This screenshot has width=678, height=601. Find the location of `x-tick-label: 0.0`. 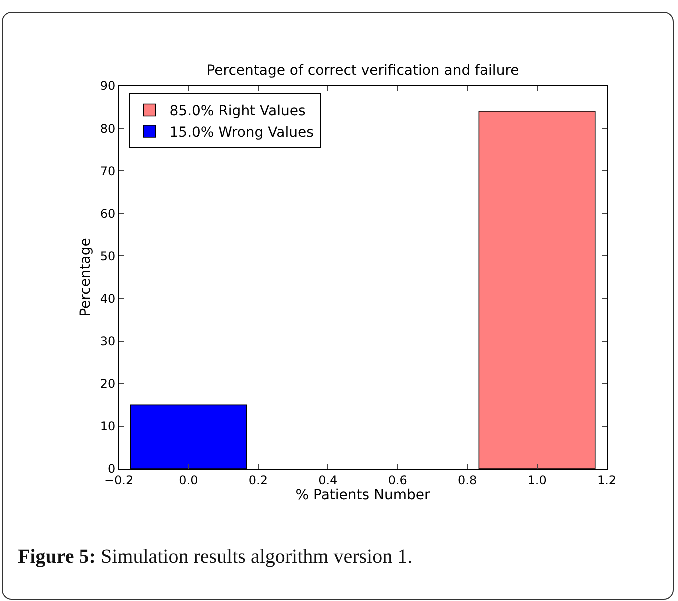

x-tick-label: 0.0 is located at coordinates (188, 480).